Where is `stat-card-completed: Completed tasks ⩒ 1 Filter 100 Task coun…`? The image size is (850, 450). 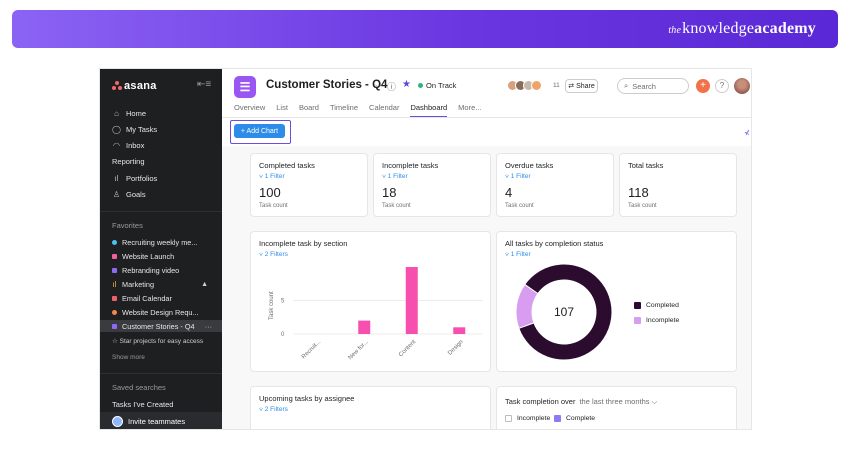 stat-card-completed: Completed tasks ⩒ 1 Filter 100 Task coun… is located at coordinates (309, 185).